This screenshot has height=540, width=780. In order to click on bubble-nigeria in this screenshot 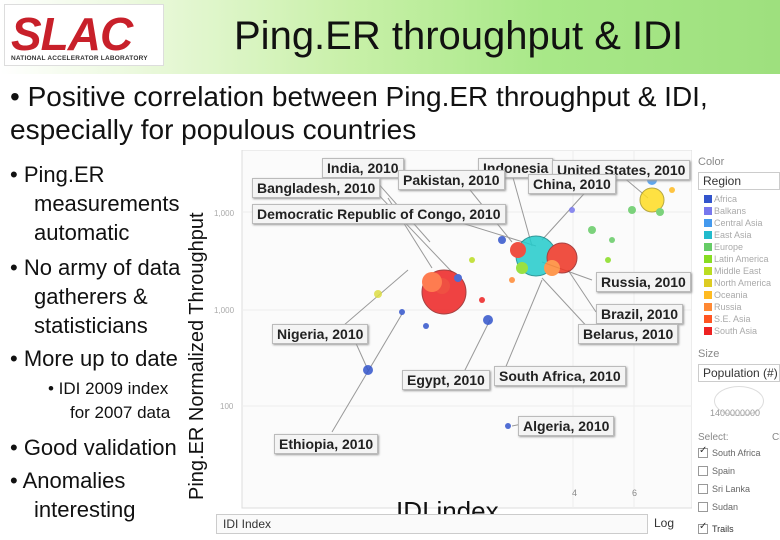, I will do `click(368, 370)`.